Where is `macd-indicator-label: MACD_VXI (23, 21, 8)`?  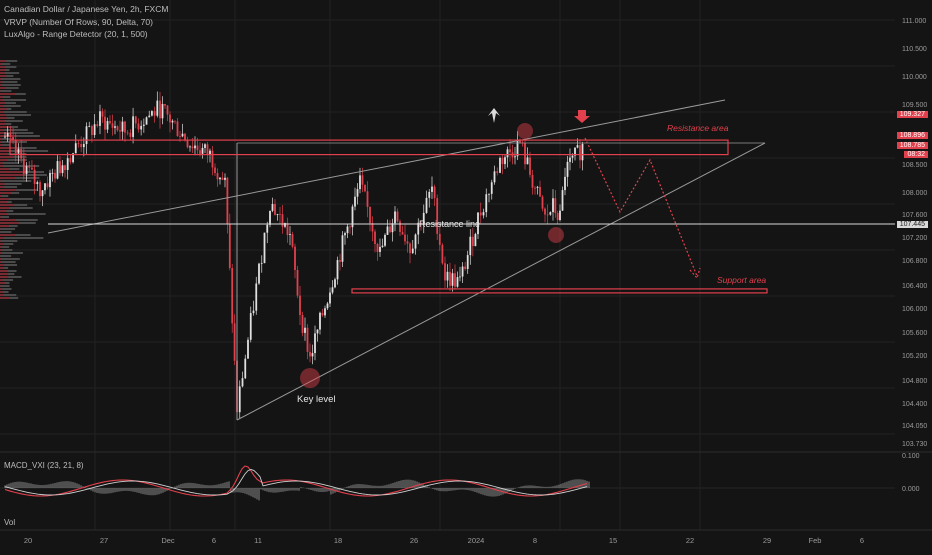 macd-indicator-label: MACD_VXI (23, 21, 8) is located at coordinates (44, 465).